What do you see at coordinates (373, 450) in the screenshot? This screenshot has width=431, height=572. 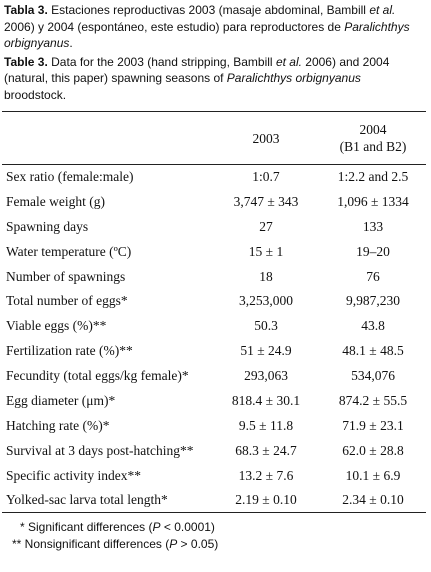 I see `value-cell: 62.0 ± 28.8` at bounding box center [373, 450].